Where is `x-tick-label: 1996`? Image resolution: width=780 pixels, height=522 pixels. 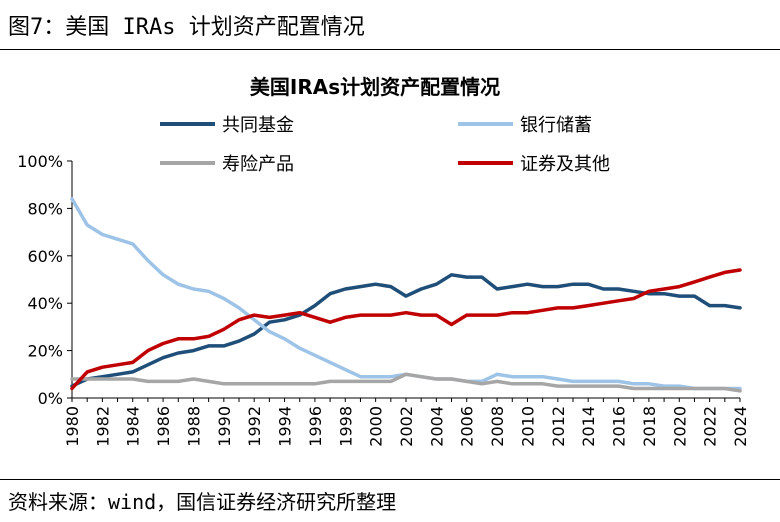 x-tick-label: 1996 is located at coordinates (315, 426).